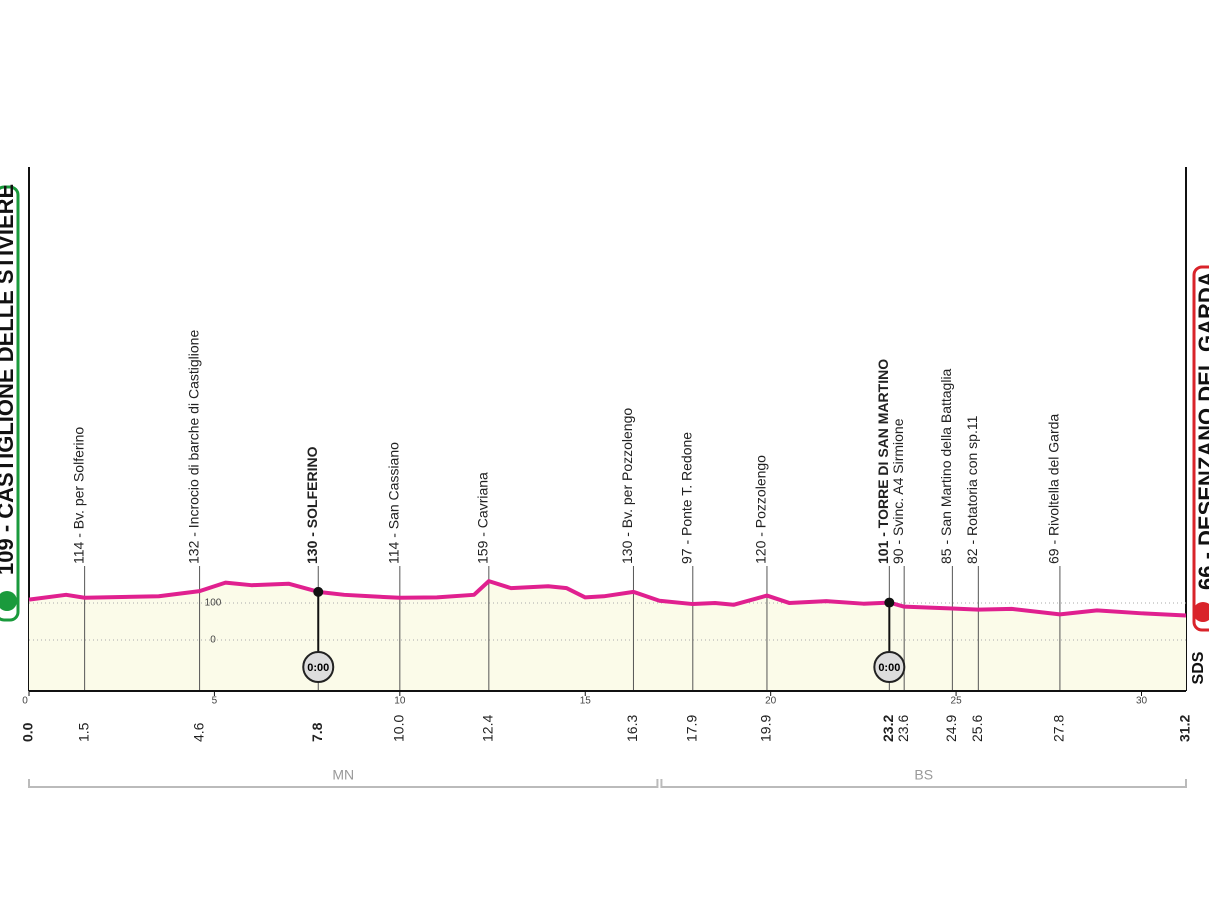  I want to click on km-label: 12.4, so click(488, 728).